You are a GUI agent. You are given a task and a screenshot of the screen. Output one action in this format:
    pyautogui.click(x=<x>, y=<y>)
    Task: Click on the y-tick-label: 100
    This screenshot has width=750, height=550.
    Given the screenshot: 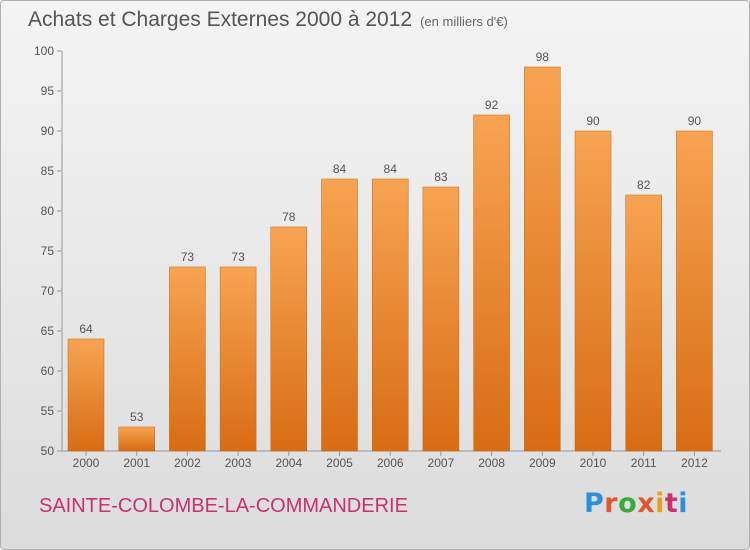 What is the action you would take?
    pyautogui.click(x=44, y=51)
    